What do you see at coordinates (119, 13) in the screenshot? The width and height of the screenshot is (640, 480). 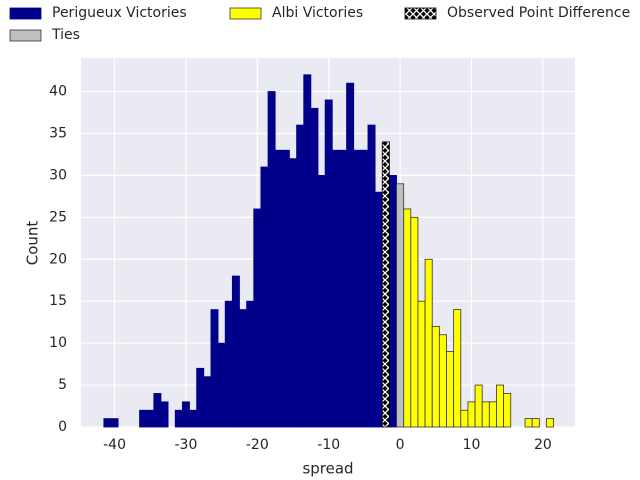 I see `legend-label: Perigueux Victories` at bounding box center [119, 13].